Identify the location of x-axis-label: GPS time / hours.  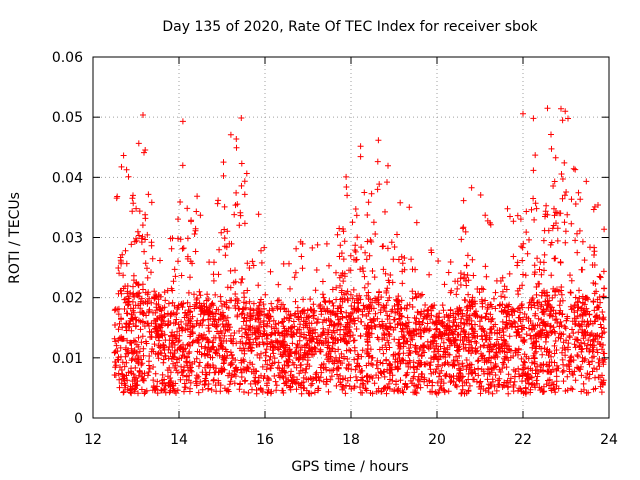
(349, 467).